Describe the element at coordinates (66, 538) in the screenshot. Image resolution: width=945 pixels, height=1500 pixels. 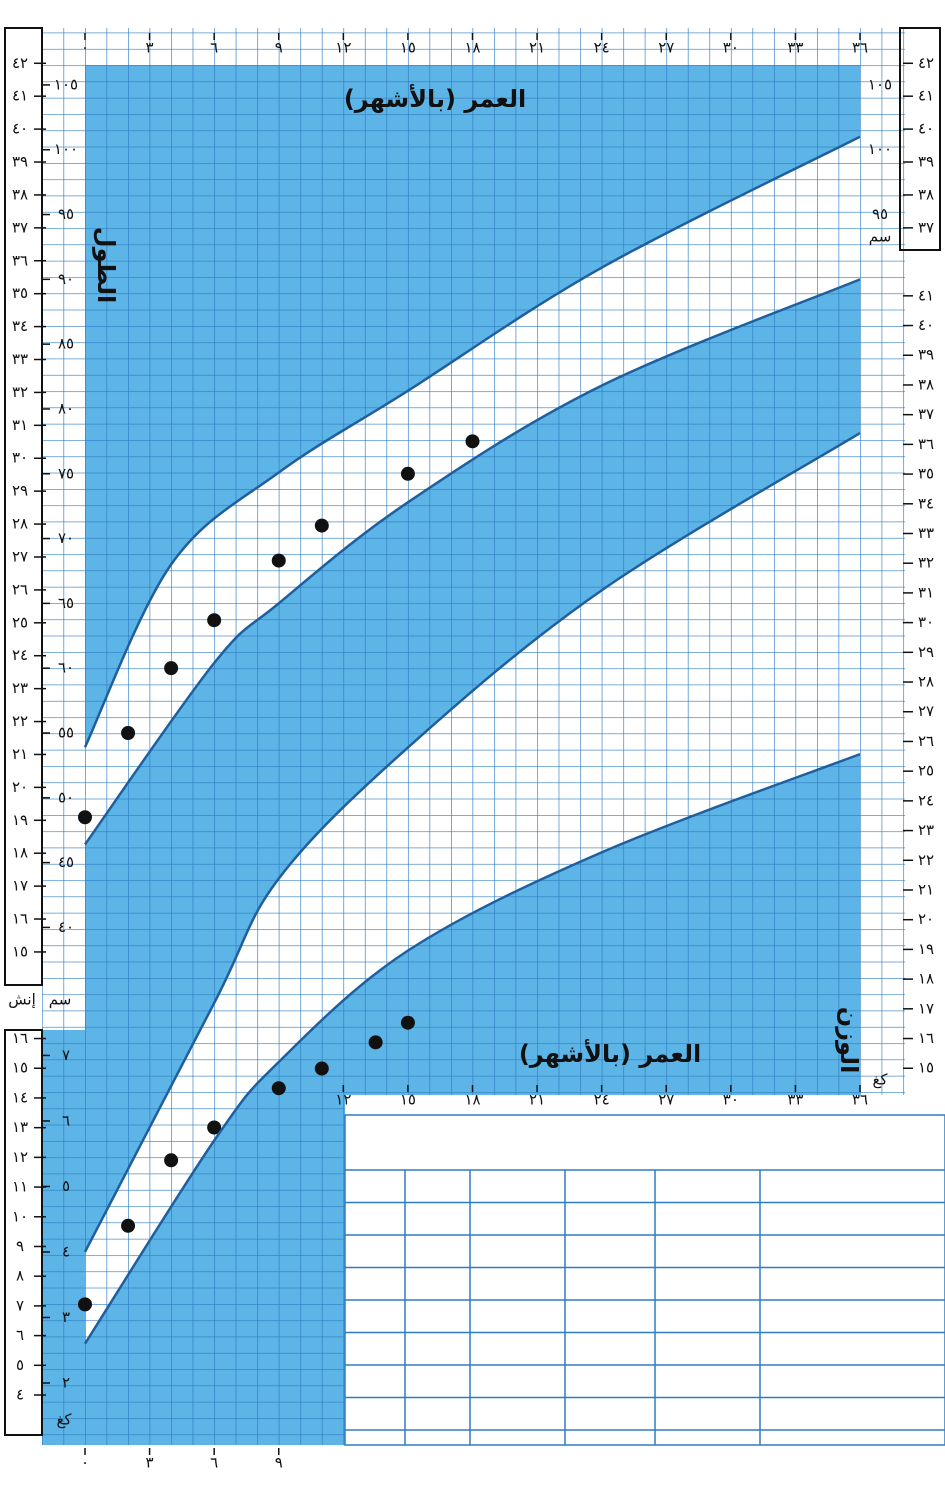
I see `y-tick-label: ٧٠` at that location.